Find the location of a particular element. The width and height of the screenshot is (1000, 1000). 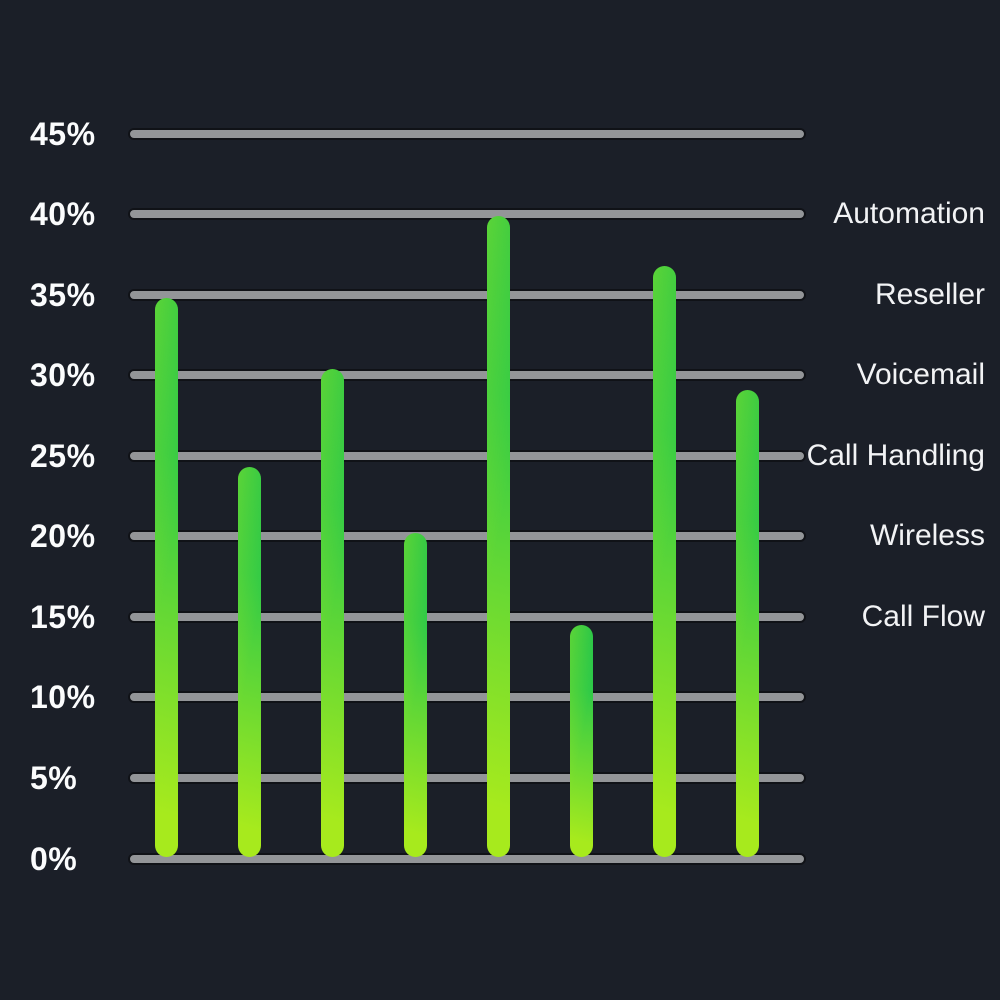

gridline-10% is located at coordinates (467, 697).